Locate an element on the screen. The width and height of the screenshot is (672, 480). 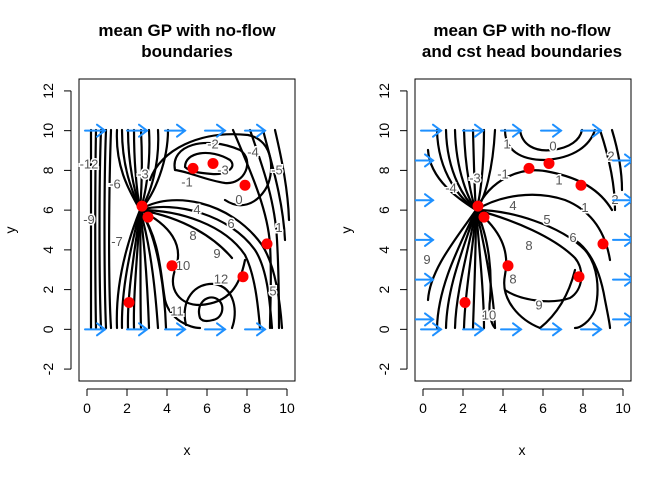
contour-label: -9 is located at coordinates (89, 219).